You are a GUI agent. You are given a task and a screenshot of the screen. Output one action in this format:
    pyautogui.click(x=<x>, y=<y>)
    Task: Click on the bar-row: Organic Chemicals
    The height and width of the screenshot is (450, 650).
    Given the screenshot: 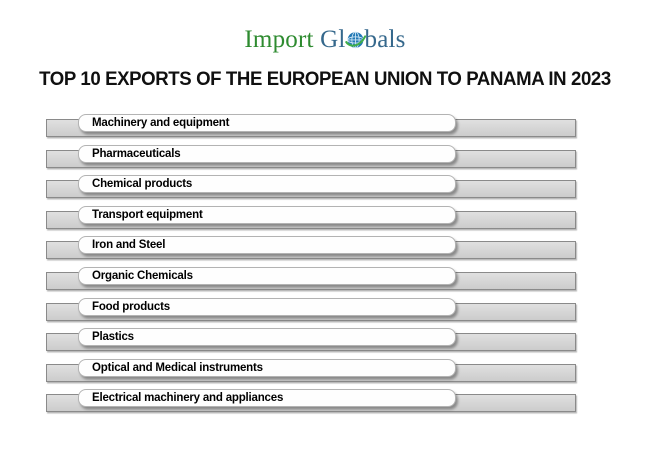 What is the action you would take?
    pyautogui.click(x=325, y=282)
    